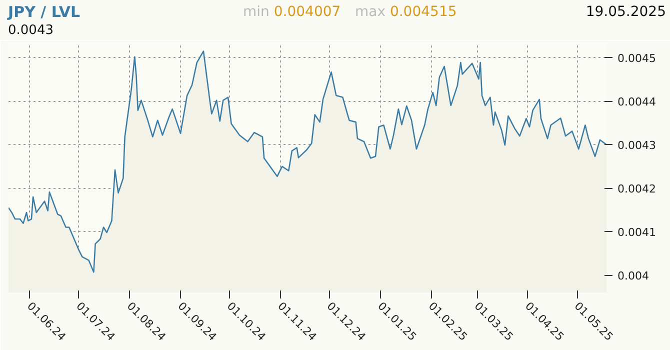 The image size is (670, 350). What do you see at coordinates (626, 12) in the screenshot?
I see `chart-subtitle: 19.05.2025` at bounding box center [626, 12].